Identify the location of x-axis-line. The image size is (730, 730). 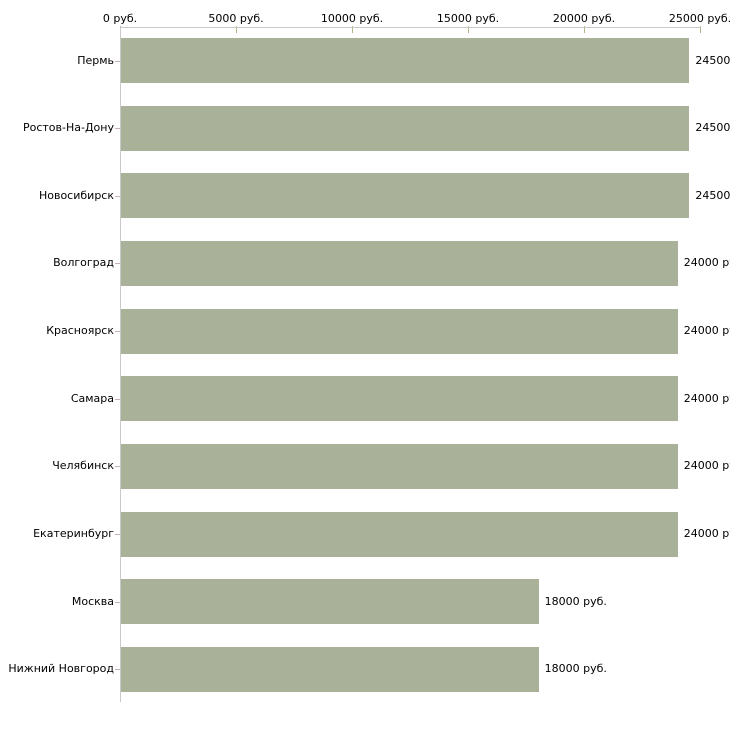
(410, 27).